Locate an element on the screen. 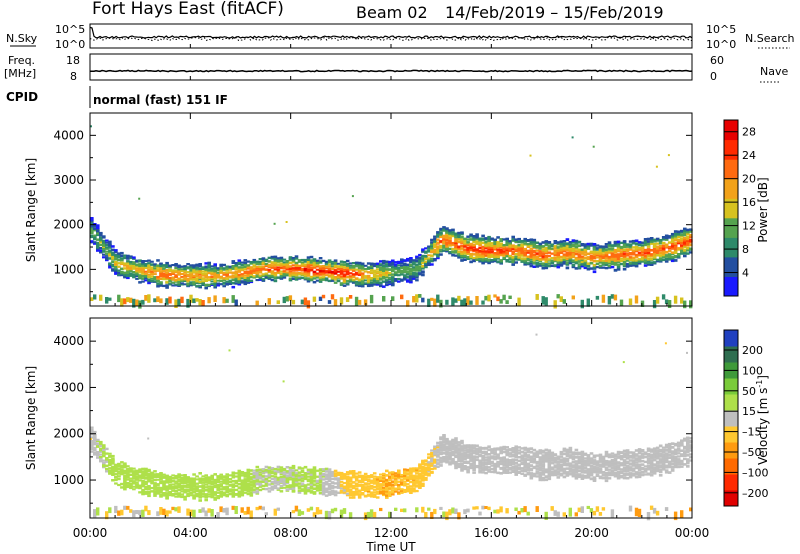 This screenshot has width=800, height=554. power-scatter-cell is located at coordinates (572, 137).